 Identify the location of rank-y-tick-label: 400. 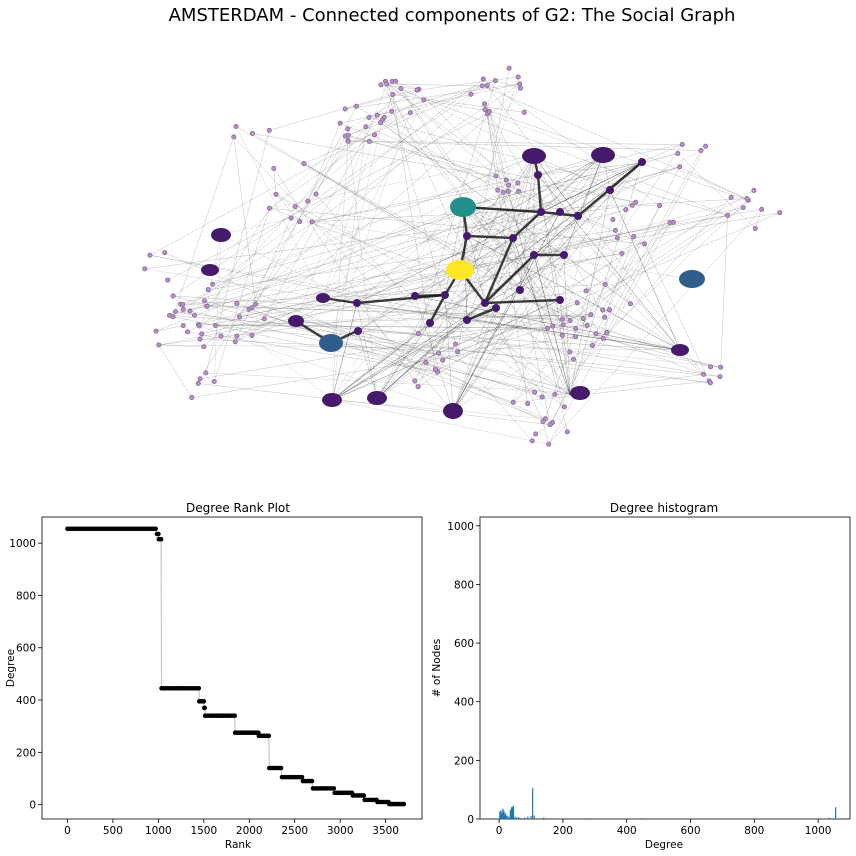
(26, 701).